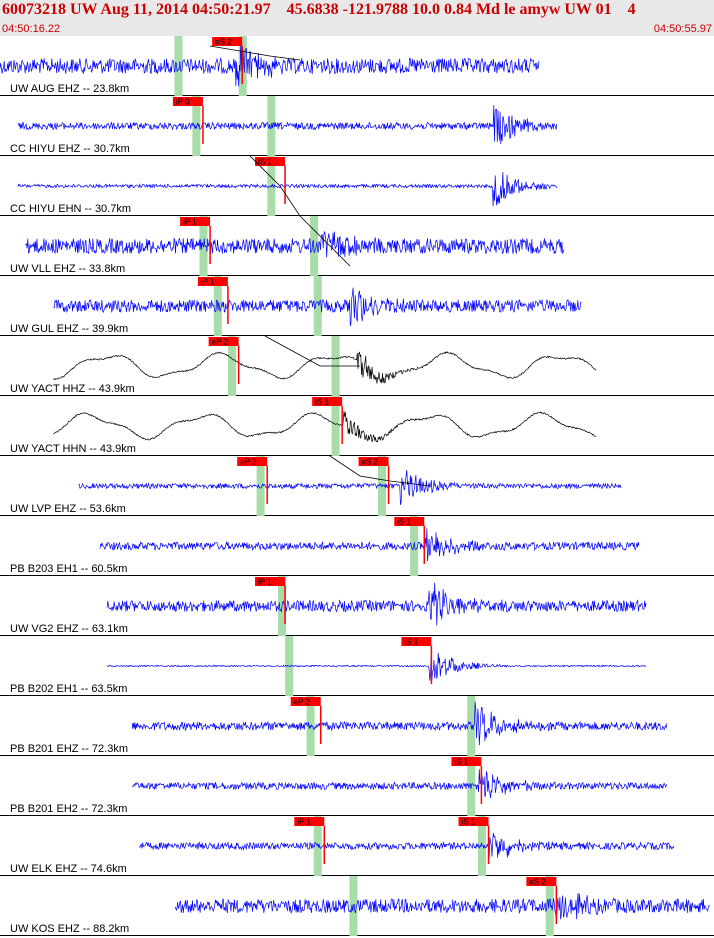 The height and width of the screenshot is (938, 714). I want to click on channel-label: PB B203 EH1 -- 60.5km, so click(68, 569).